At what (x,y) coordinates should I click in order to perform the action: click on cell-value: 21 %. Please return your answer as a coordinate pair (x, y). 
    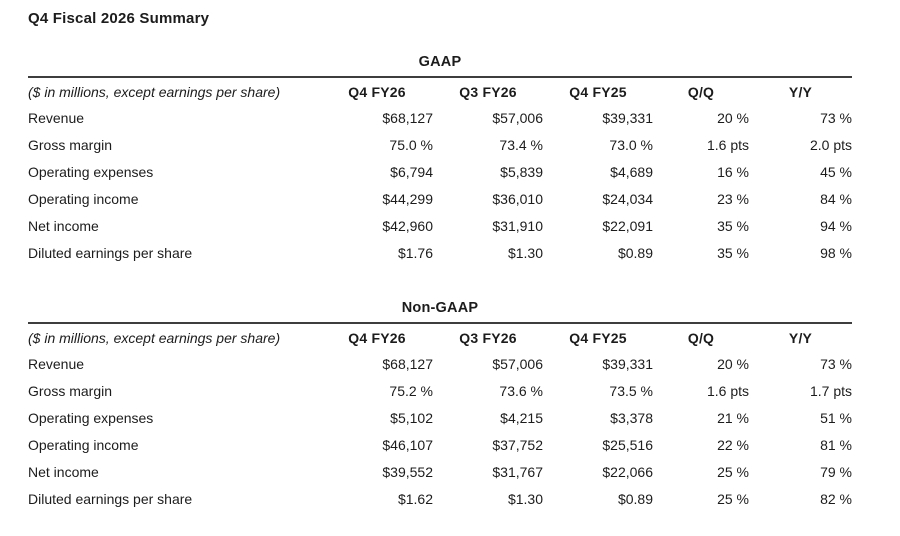
    Looking at the image, I should click on (733, 418).